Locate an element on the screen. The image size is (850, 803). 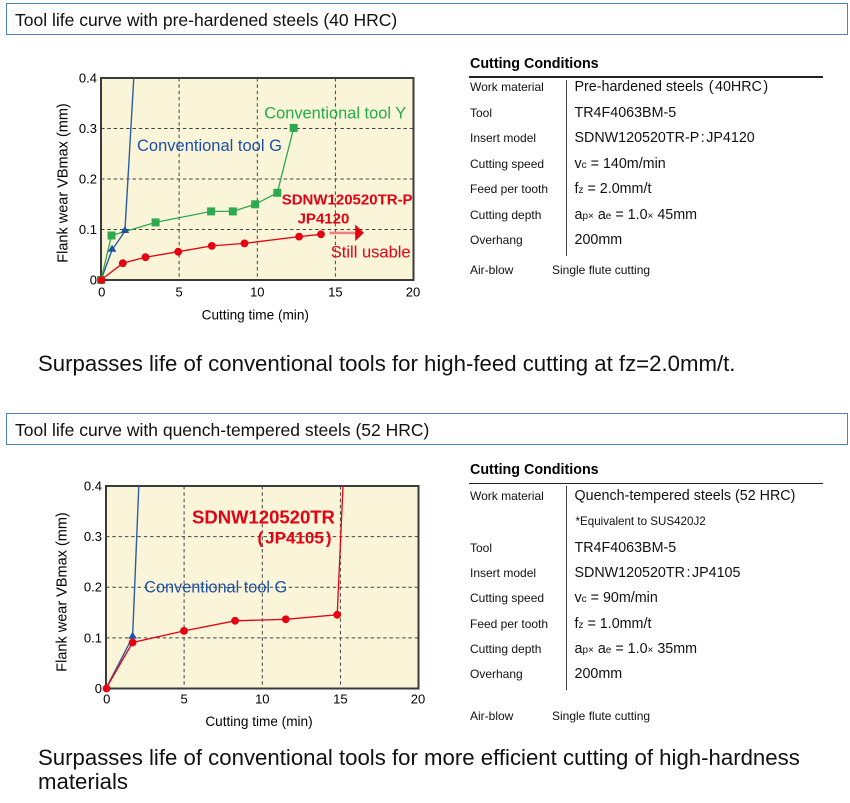
svg-text: SDNW120520TR is located at coordinates (263, 516).